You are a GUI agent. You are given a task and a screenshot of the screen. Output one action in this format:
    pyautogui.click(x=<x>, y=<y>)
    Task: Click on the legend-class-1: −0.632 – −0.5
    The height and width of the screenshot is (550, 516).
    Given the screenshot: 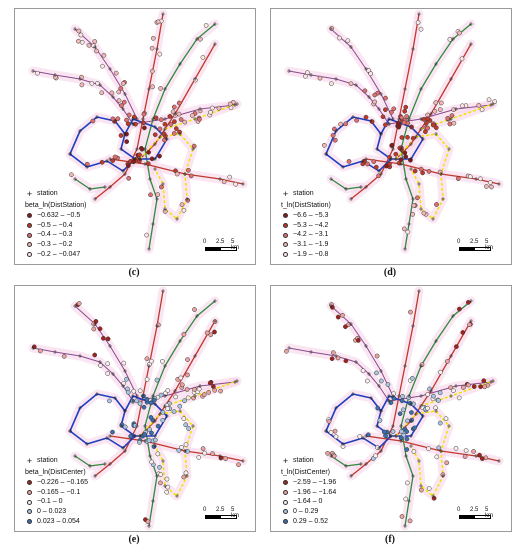 What is the action you would take?
    pyautogui.click(x=55, y=216)
    